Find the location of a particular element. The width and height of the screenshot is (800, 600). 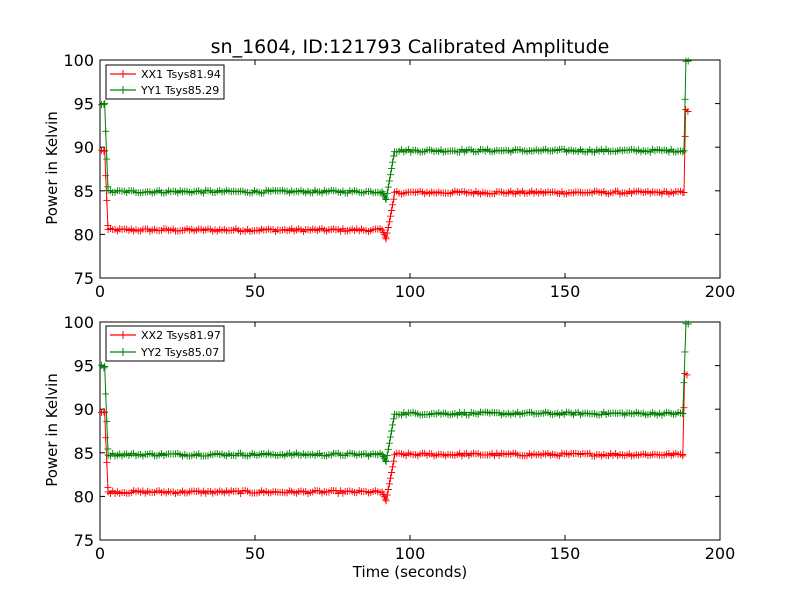

bottom-legend-marker-yy2 is located at coordinates (123, 352).